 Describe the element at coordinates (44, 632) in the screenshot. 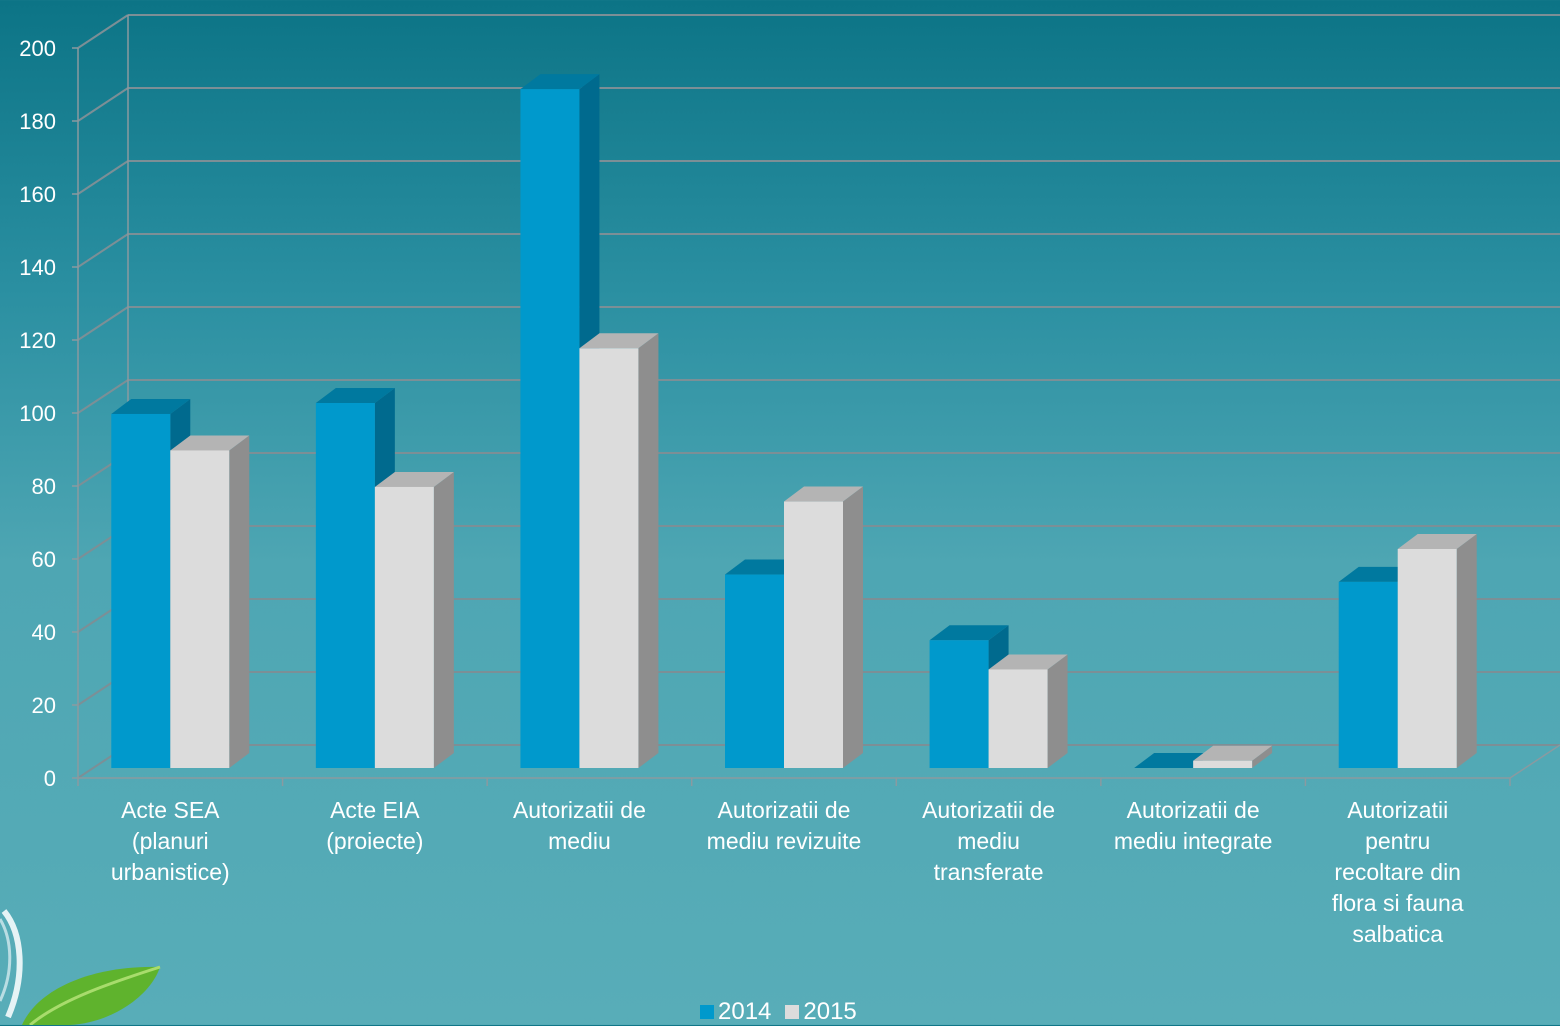

I see `y-tick-label: 40` at that location.